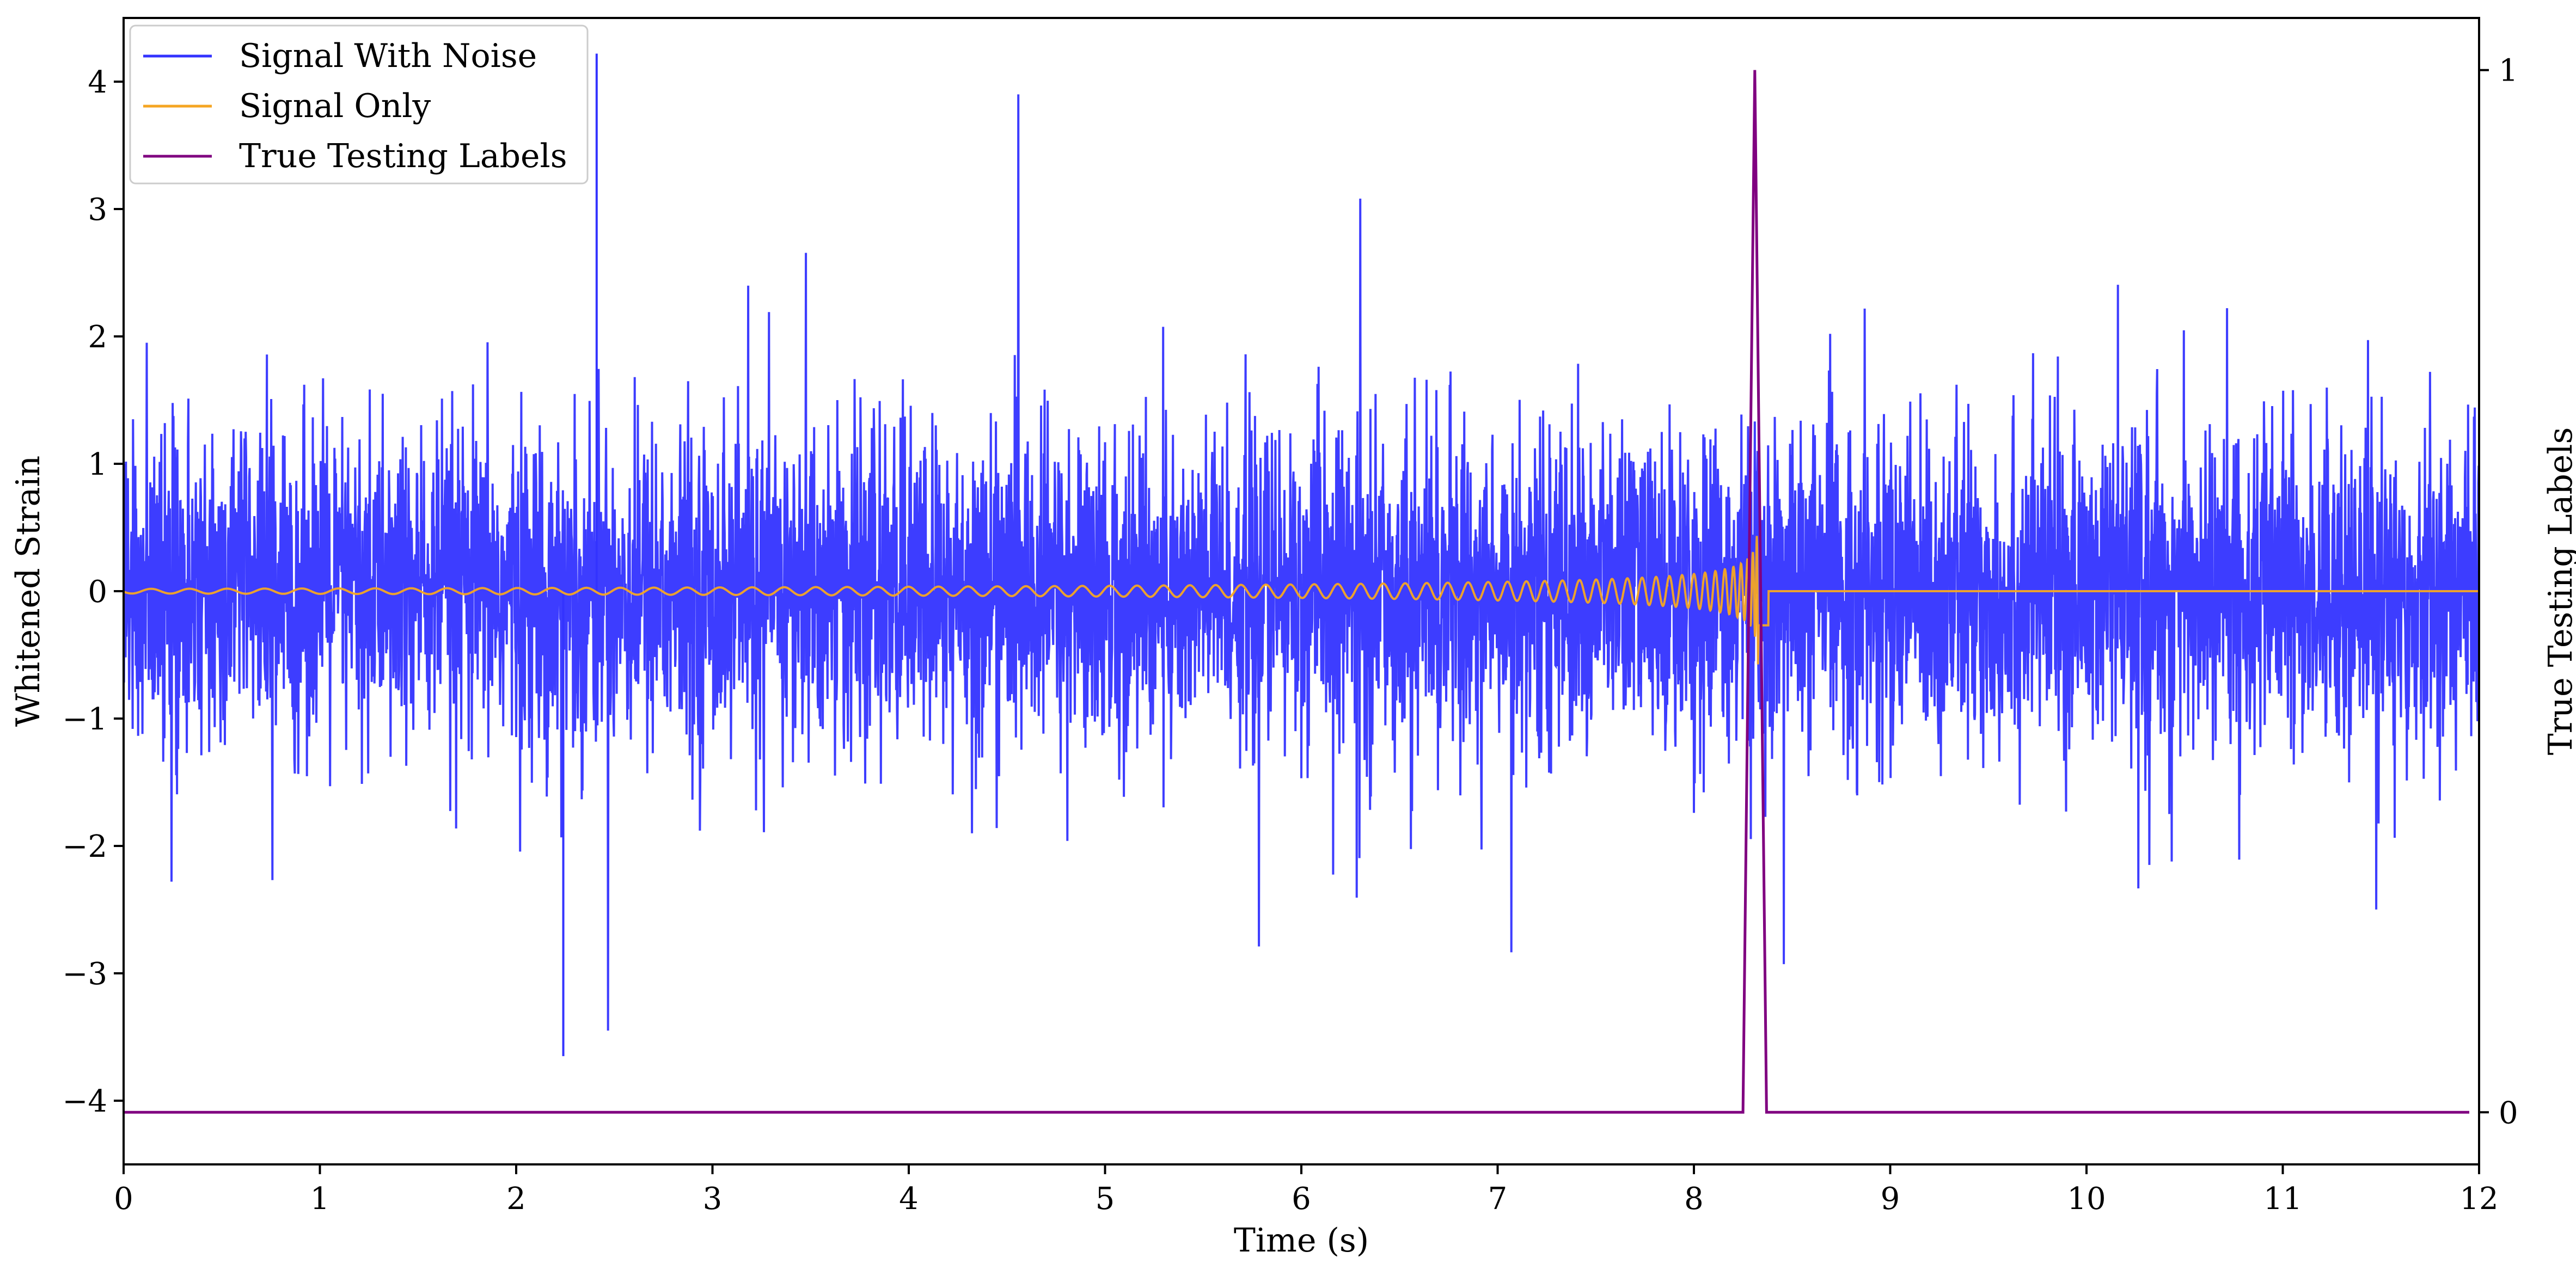  Describe the element at coordinates (2282, 1199) in the screenshot. I see `x-tick-label: 11` at that location.